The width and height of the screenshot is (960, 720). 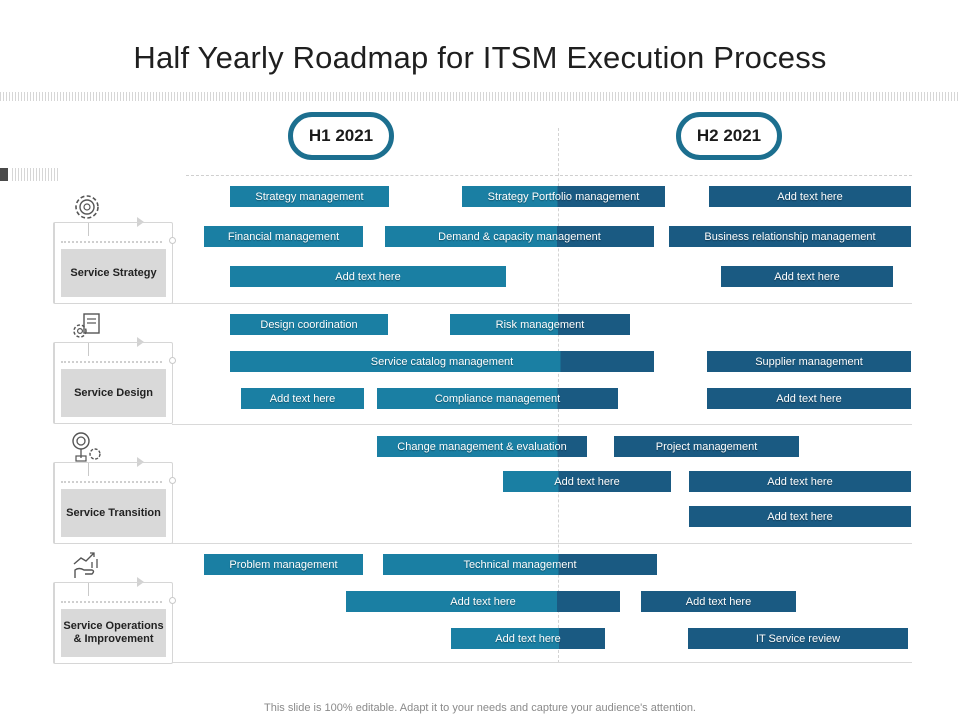 What do you see at coordinates (113, 633) in the screenshot?
I see `category-label-service-operations: Service Operations & Improvement` at bounding box center [113, 633].